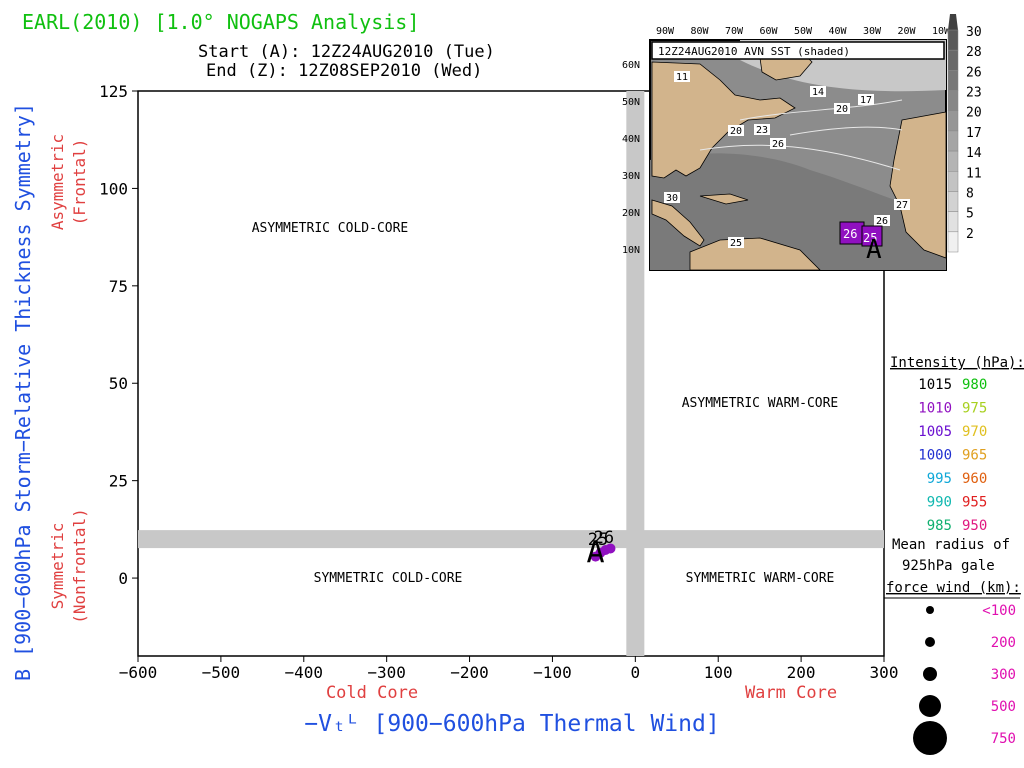  What do you see at coordinates (636, 672) in the screenshot?
I see `x-tick-label: 0` at bounding box center [636, 672].